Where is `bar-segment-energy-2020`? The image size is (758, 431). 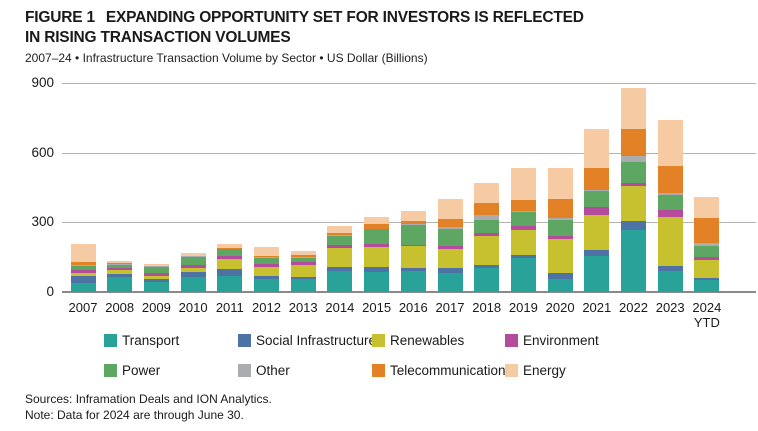
bar-segment-energy-2020 is located at coordinates (560, 183).